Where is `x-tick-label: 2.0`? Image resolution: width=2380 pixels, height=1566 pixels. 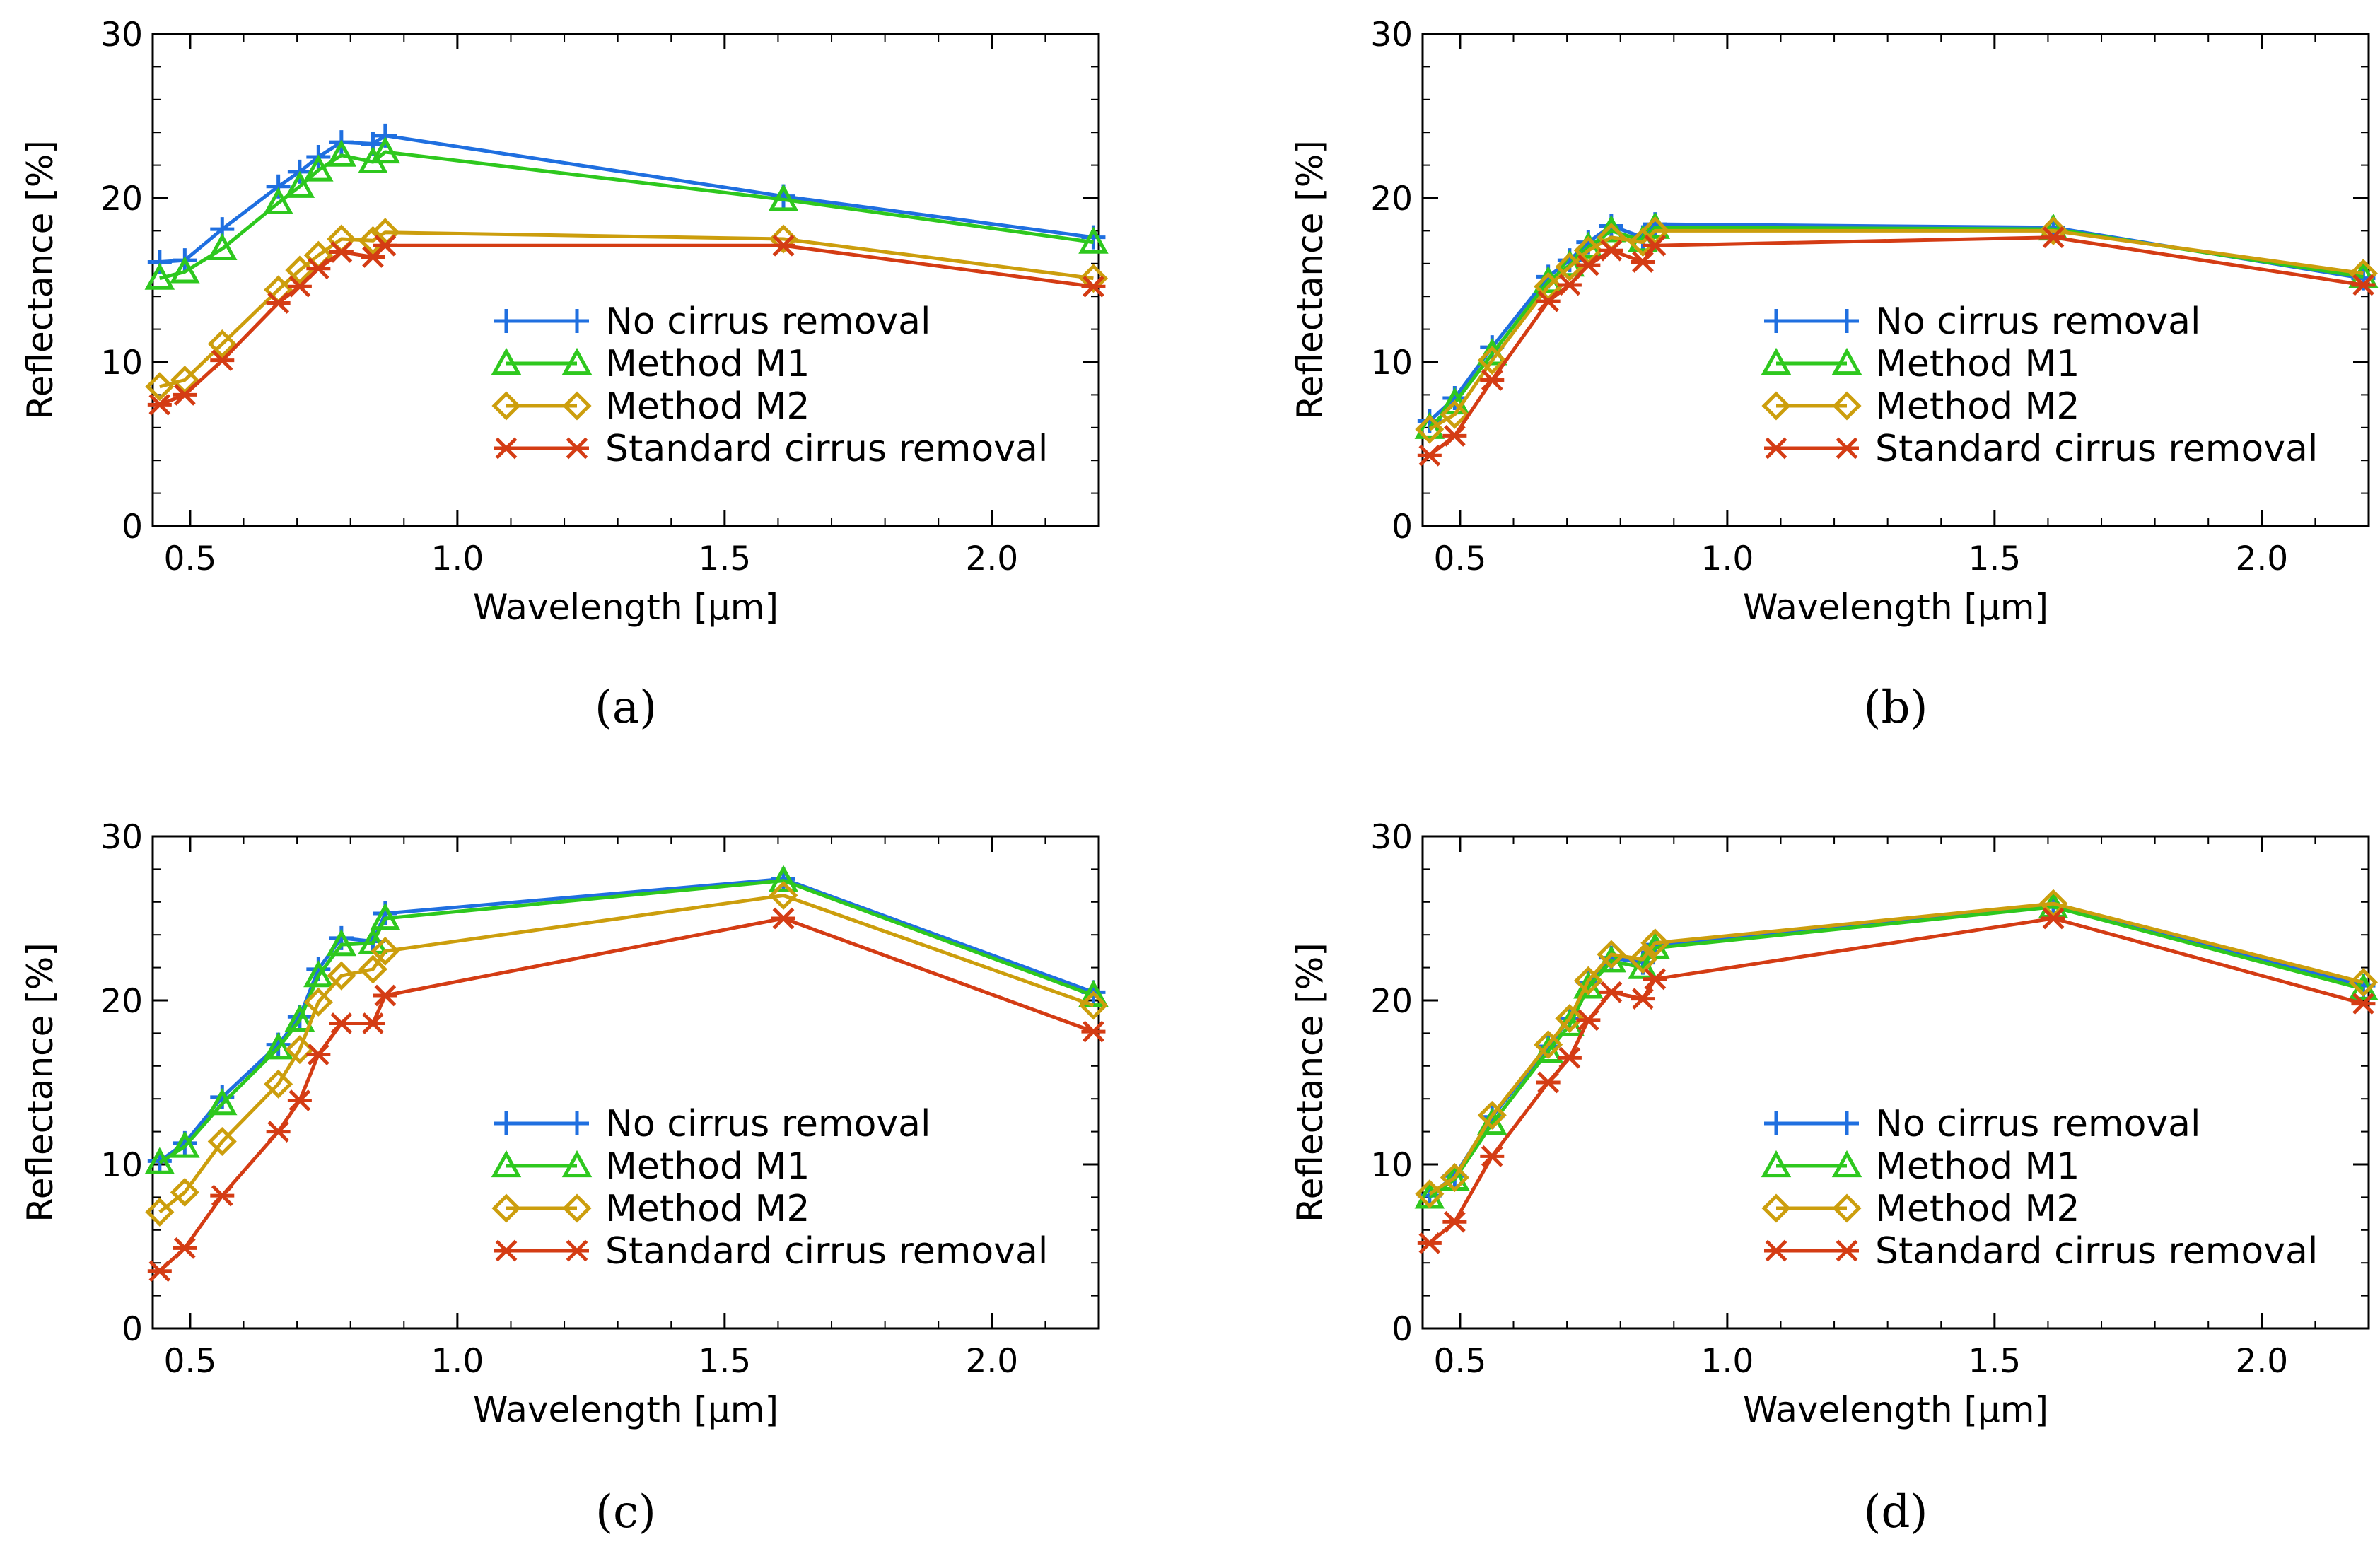
x-tick-label: 2.0 is located at coordinates (991, 558).